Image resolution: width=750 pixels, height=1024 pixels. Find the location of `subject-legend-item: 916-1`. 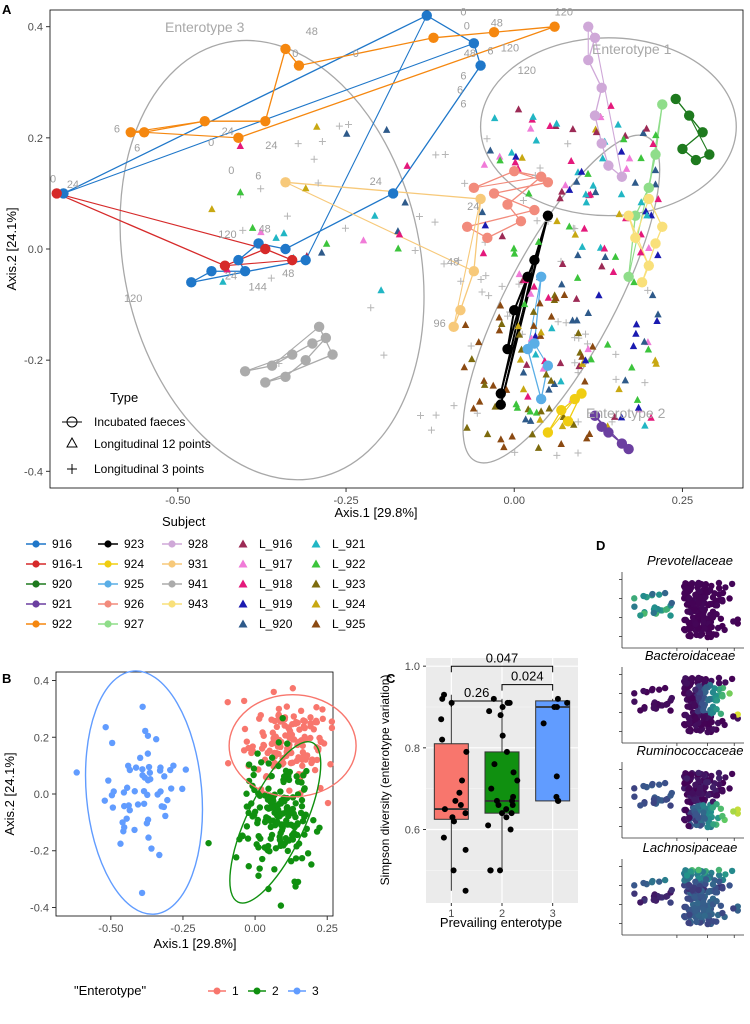

subject-legend-item: 916-1 is located at coordinates (54, 564).